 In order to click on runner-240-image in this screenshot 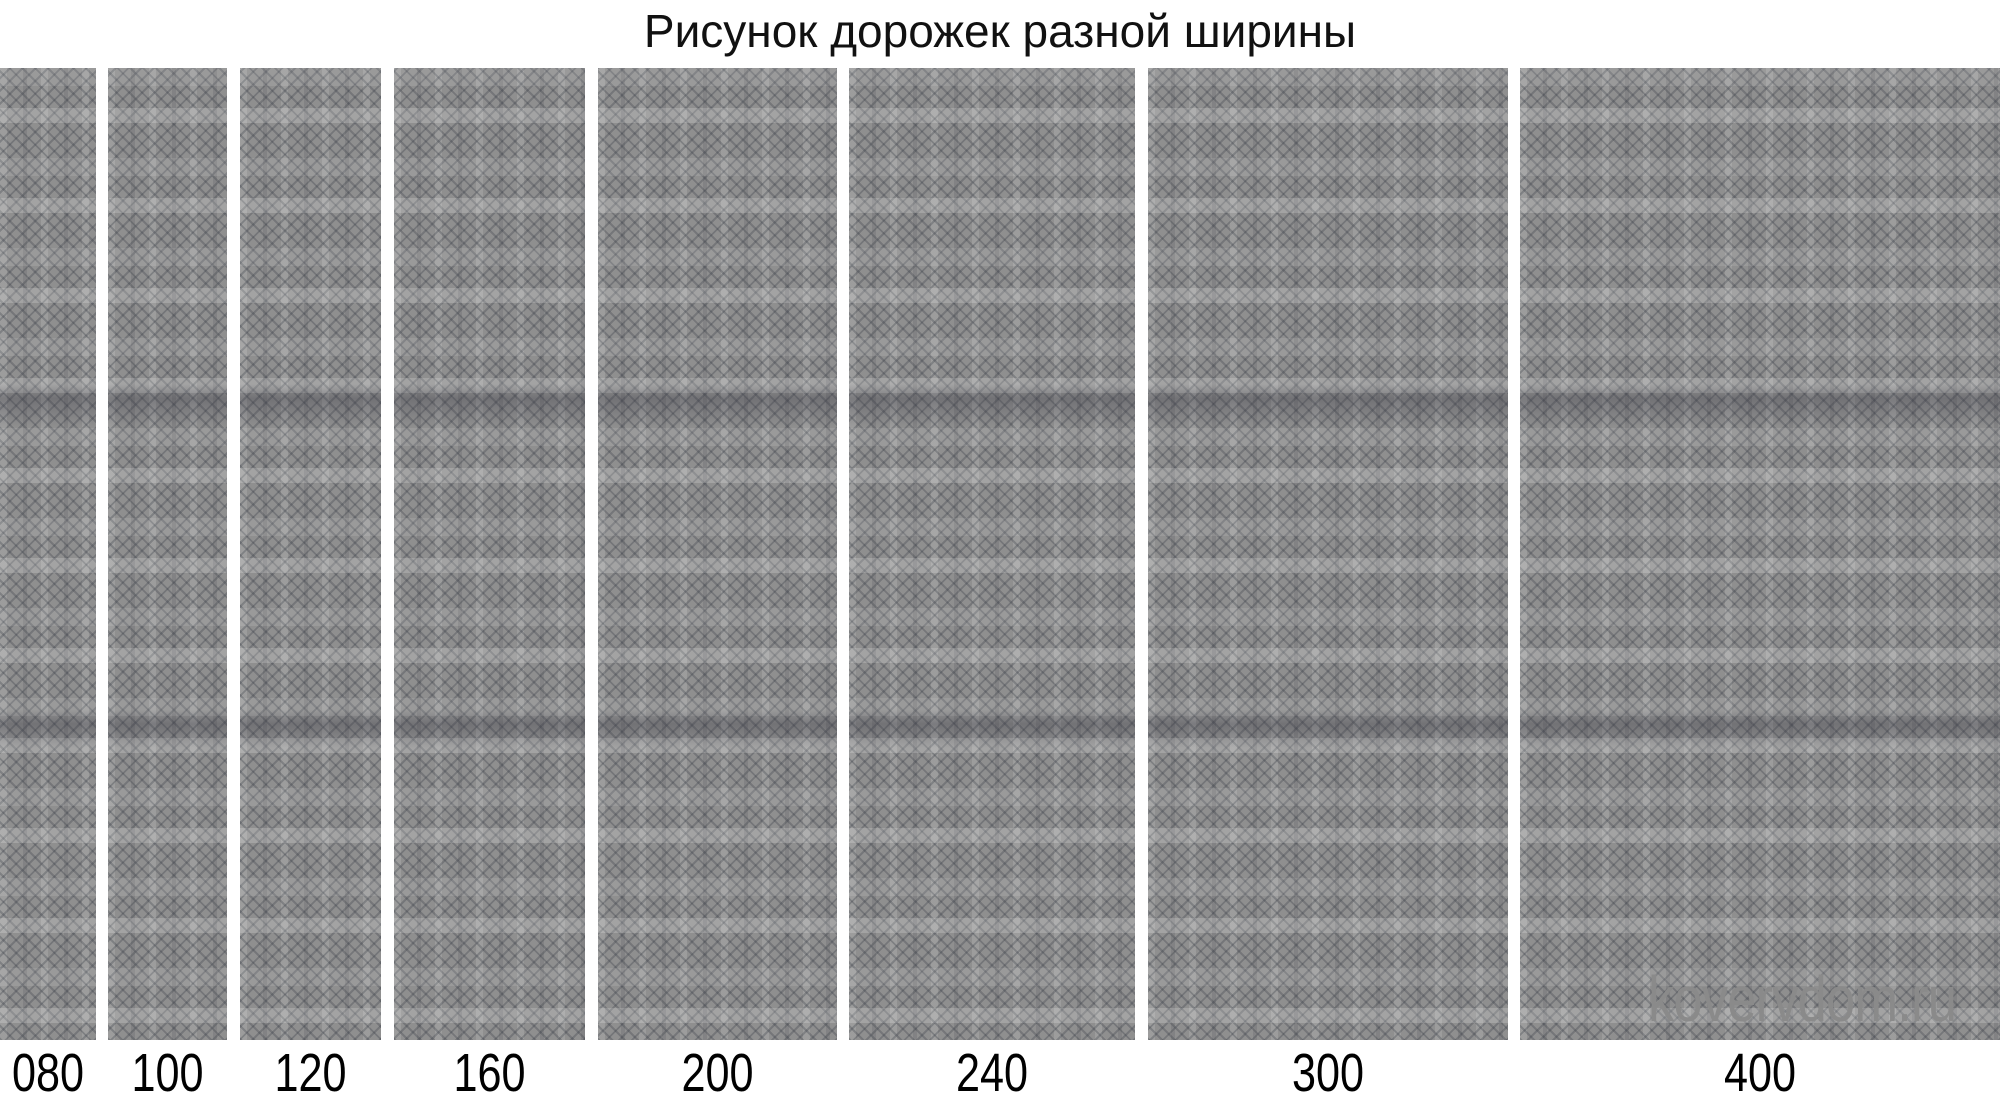, I will do `click(992, 554)`.